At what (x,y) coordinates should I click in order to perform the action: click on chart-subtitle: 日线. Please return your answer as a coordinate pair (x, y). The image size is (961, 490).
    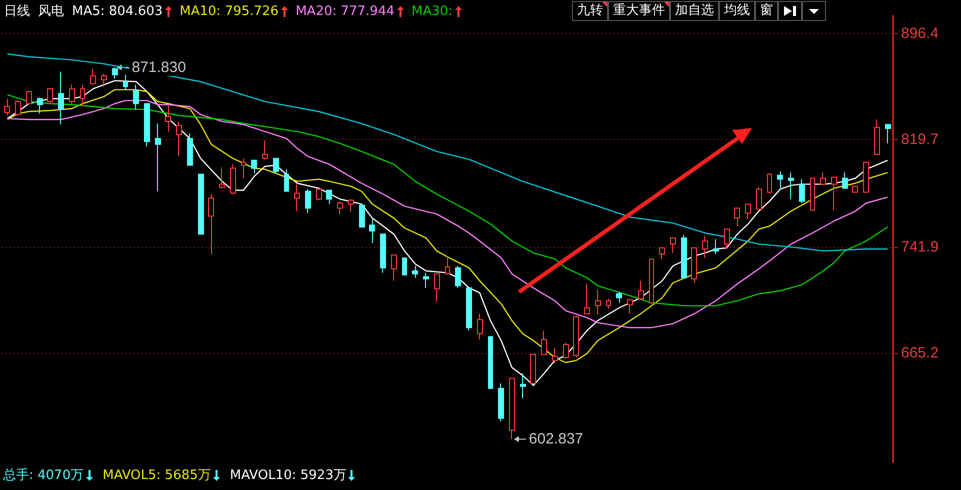
    Looking at the image, I should click on (17, 11).